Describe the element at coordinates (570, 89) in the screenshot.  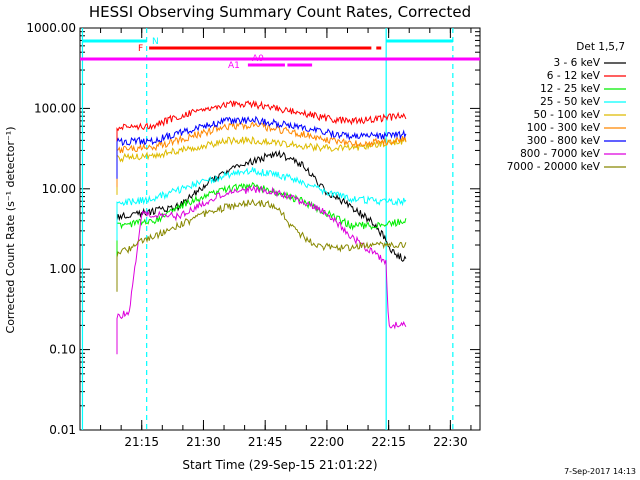
I see `legend-label: 12 - 25 keV` at that location.